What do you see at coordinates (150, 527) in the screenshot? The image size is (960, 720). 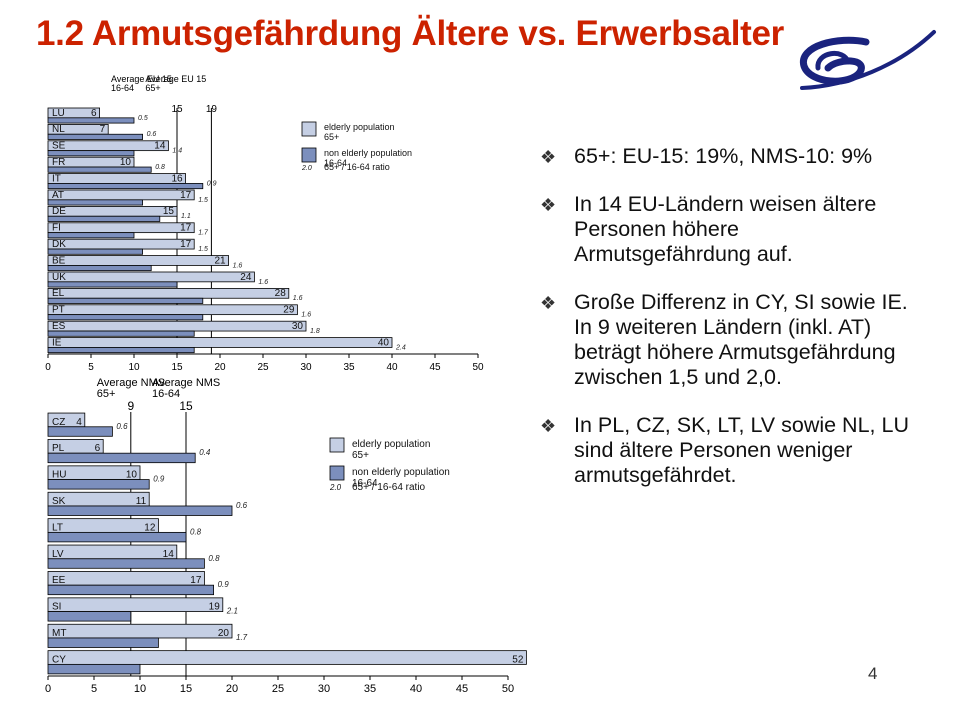 I see `data-label: 12` at bounding box center [150, 527].